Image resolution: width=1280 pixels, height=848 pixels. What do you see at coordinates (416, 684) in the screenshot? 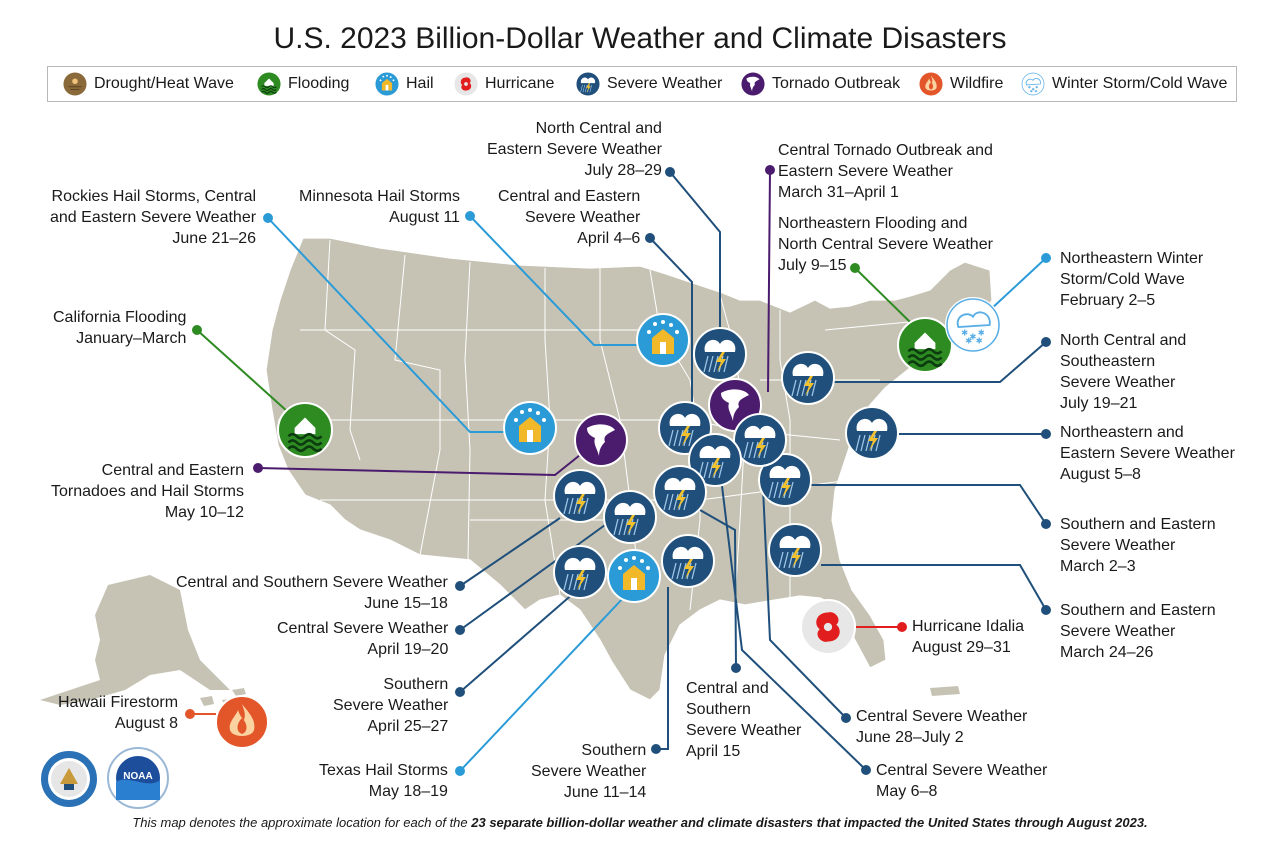
I see `event-label-line: Southern` at bounding box center [416, 684].